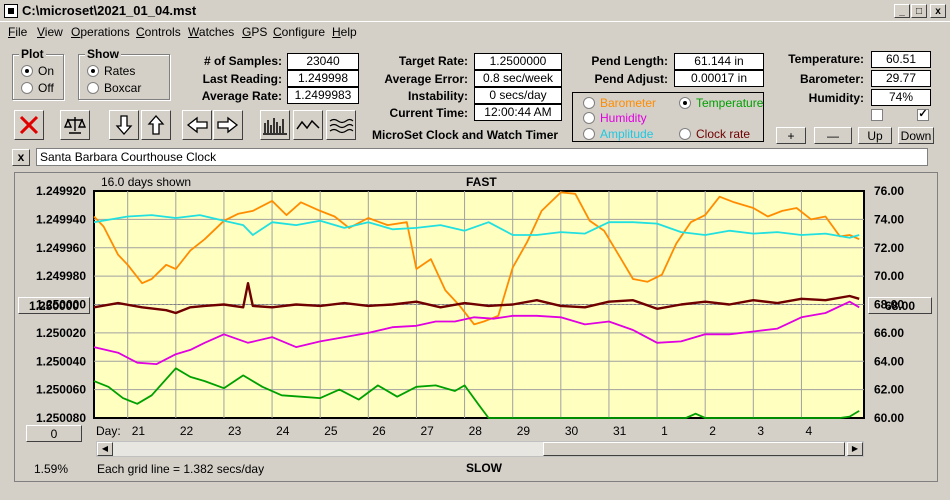  Describe the element at coordinates (877, 115) in the screenshot. I see `checkbox-left` at that location.